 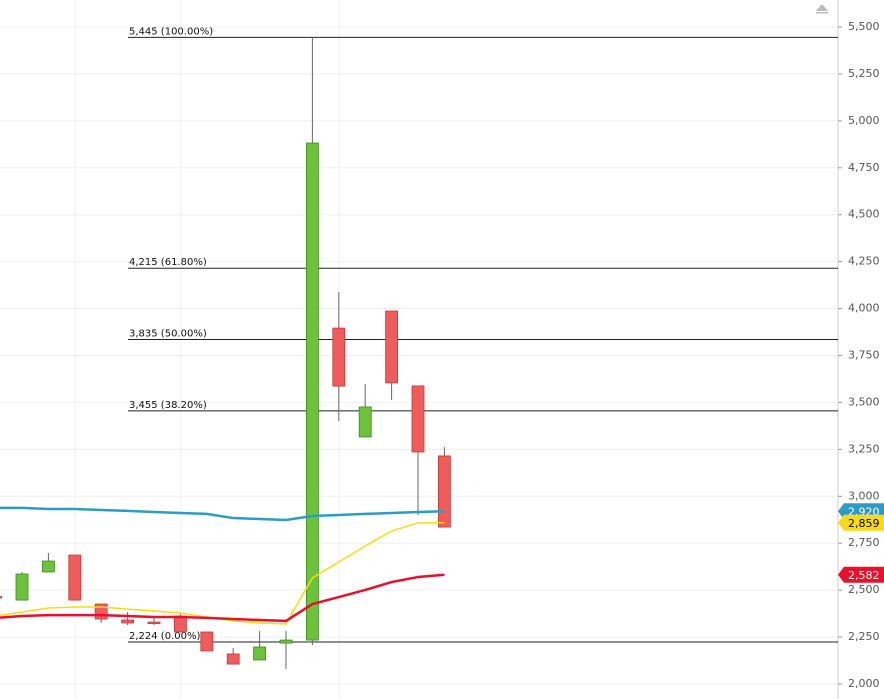 I want to click on y-tick-label: 3,500, so click(x=864, y=401).